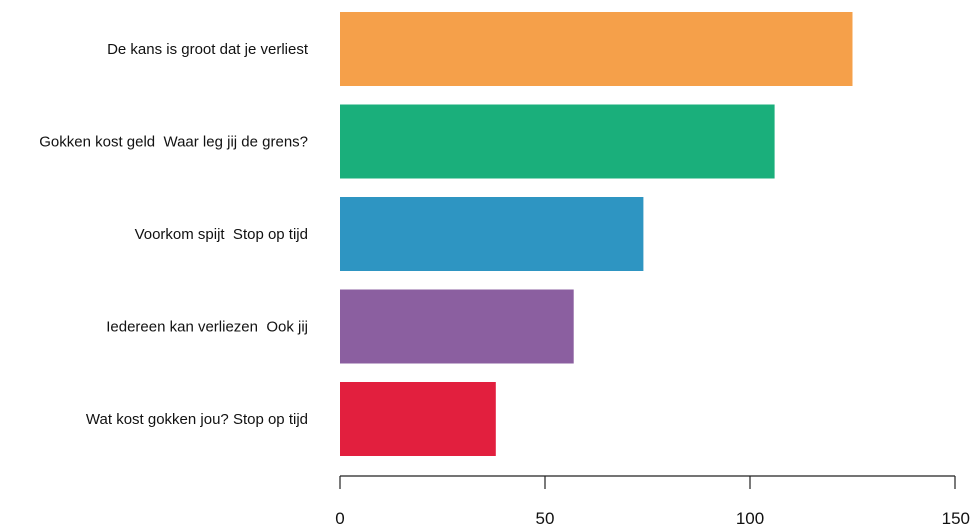 This screenshot has width=974, height=529. What do you see at coordinates (339, 518) in the screenshot?
I see `x-tick-label-0: 0` at bounding box center [339, 518].